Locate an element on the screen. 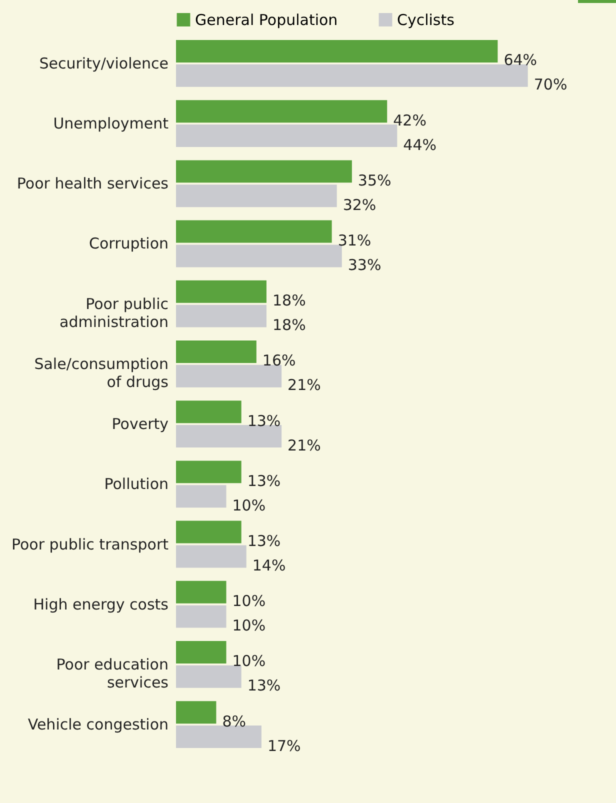 The height and width of the screenshot is (803, 616). y-tick-label: Sale/consumption of drugs is located at coordinates (101, 372).